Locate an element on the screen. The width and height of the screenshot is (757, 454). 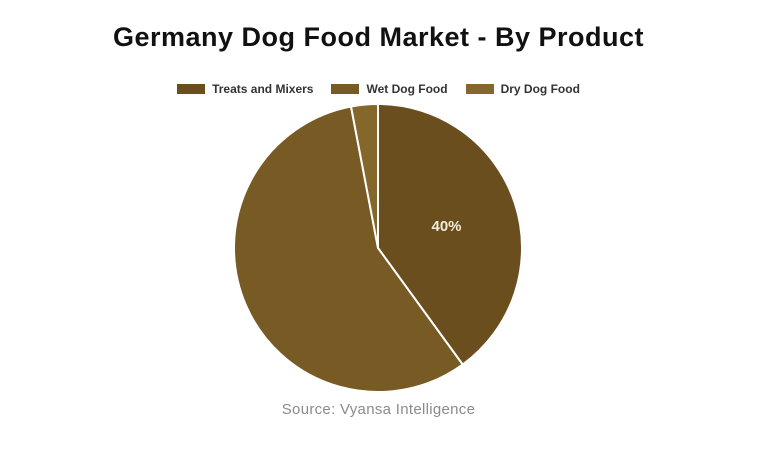
legend-item-treats-and-mixers: Treats and Mixers is located at coordinates (245, 89).